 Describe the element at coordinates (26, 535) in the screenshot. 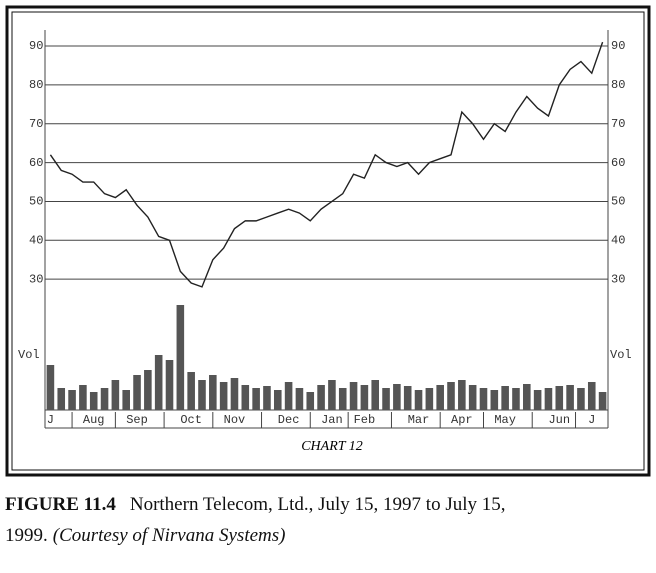

I see `figure-line2: 1999.` at that location.